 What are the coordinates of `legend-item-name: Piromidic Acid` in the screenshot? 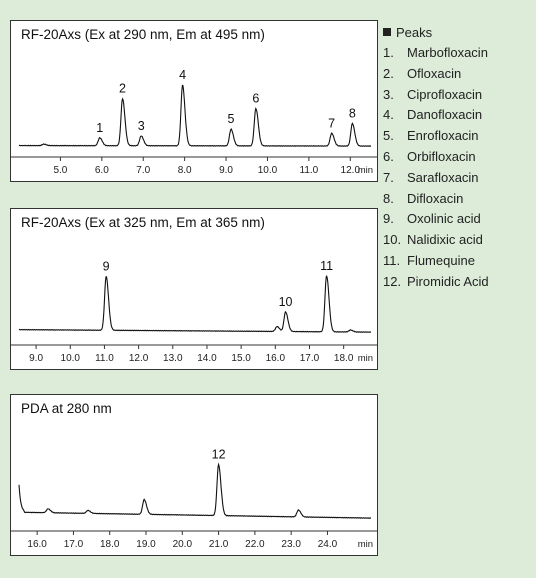 It's located at (448, 281).